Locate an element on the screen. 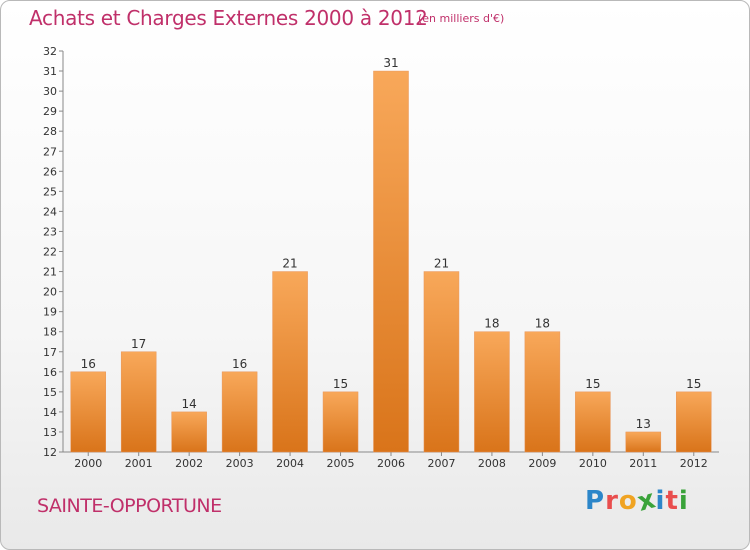  bar-2002 is located at coordinates (189, 432).